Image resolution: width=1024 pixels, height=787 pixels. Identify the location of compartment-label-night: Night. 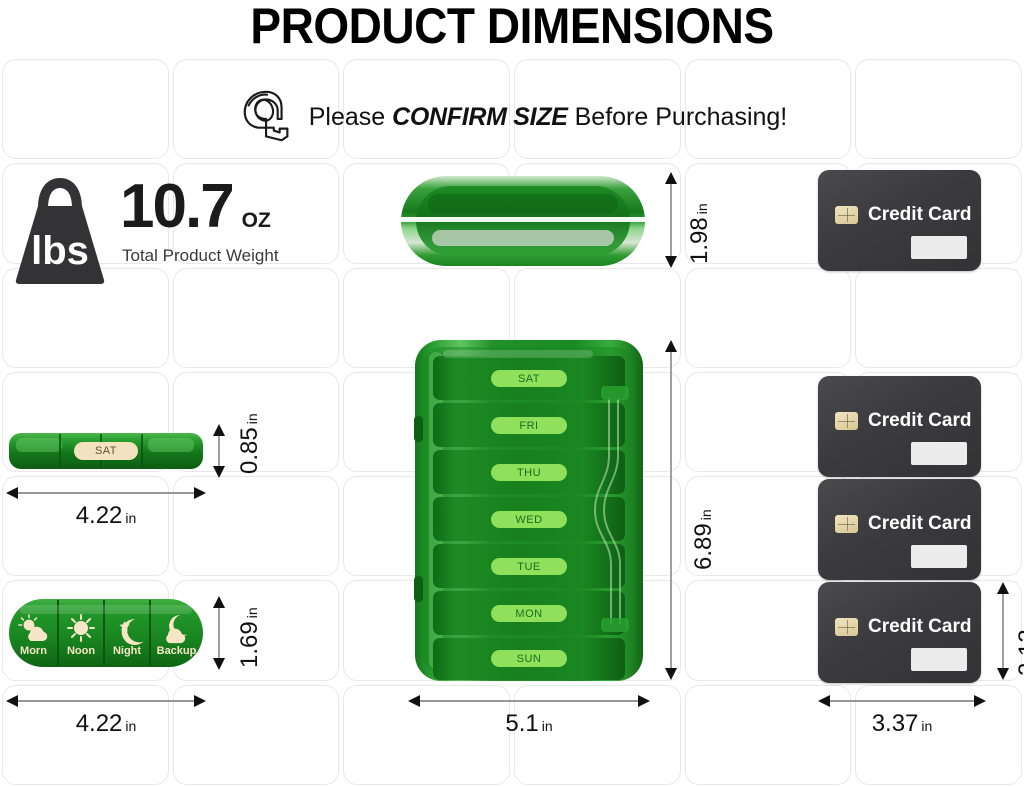
(127, 651).